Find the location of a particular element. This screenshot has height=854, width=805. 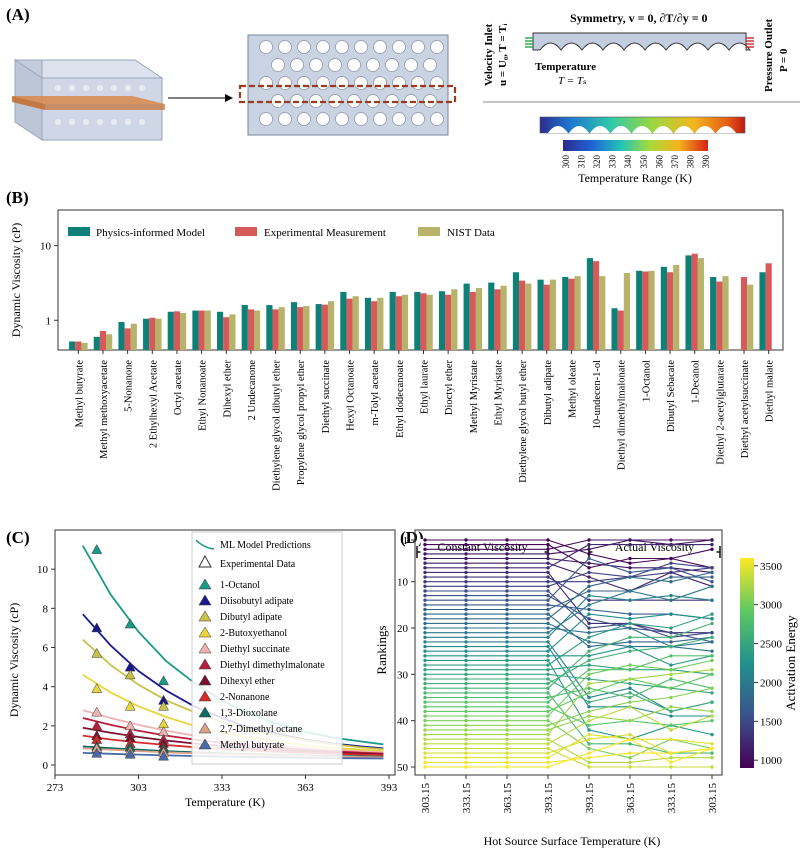

category-label: Diethyl acetylsuccinate is located at coordinates (745, 409).